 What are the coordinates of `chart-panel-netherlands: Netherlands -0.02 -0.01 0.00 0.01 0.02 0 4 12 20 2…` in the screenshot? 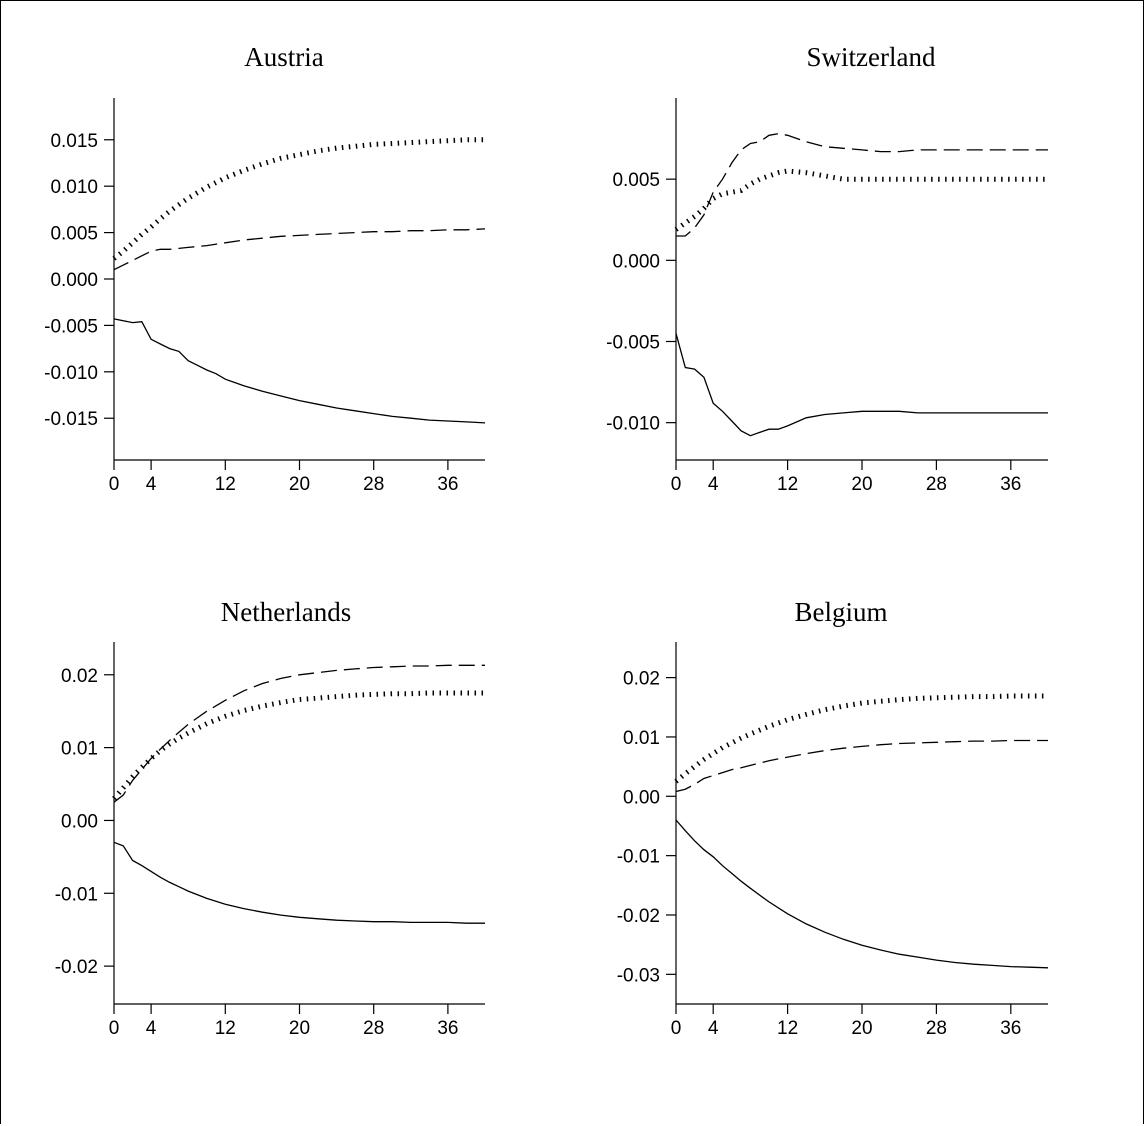 It's located at (270, 818).